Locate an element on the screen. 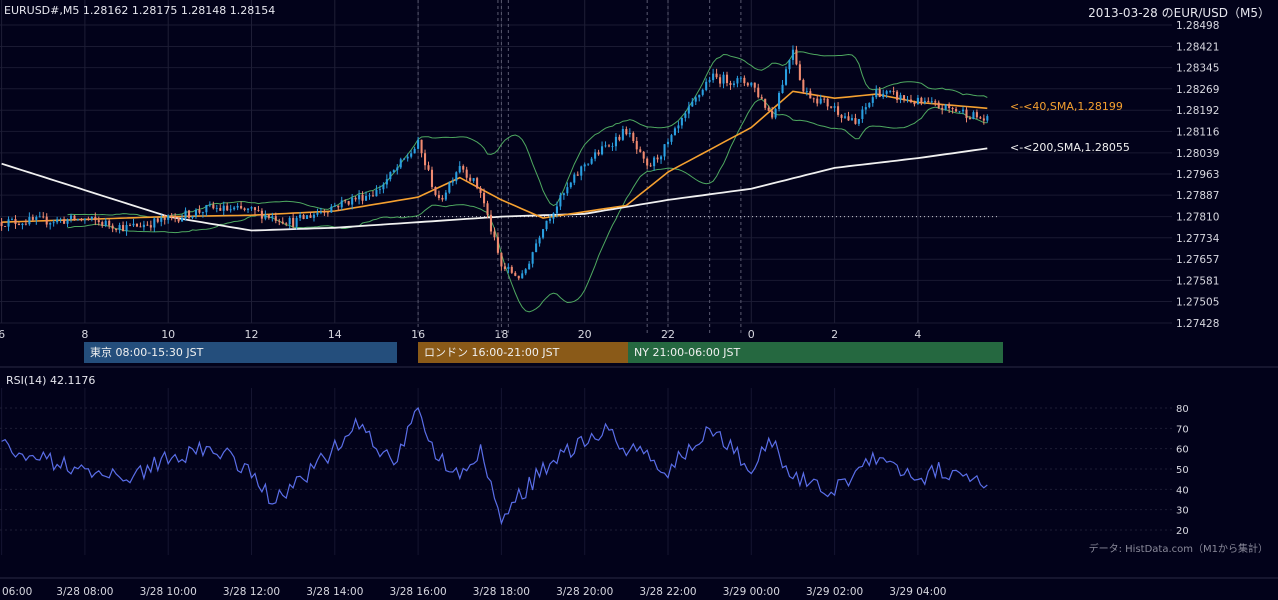 The width and height of the screenshot is (1278, 600). time-axis-label: 3/28 16:00 is located at coordinates (418, 592).